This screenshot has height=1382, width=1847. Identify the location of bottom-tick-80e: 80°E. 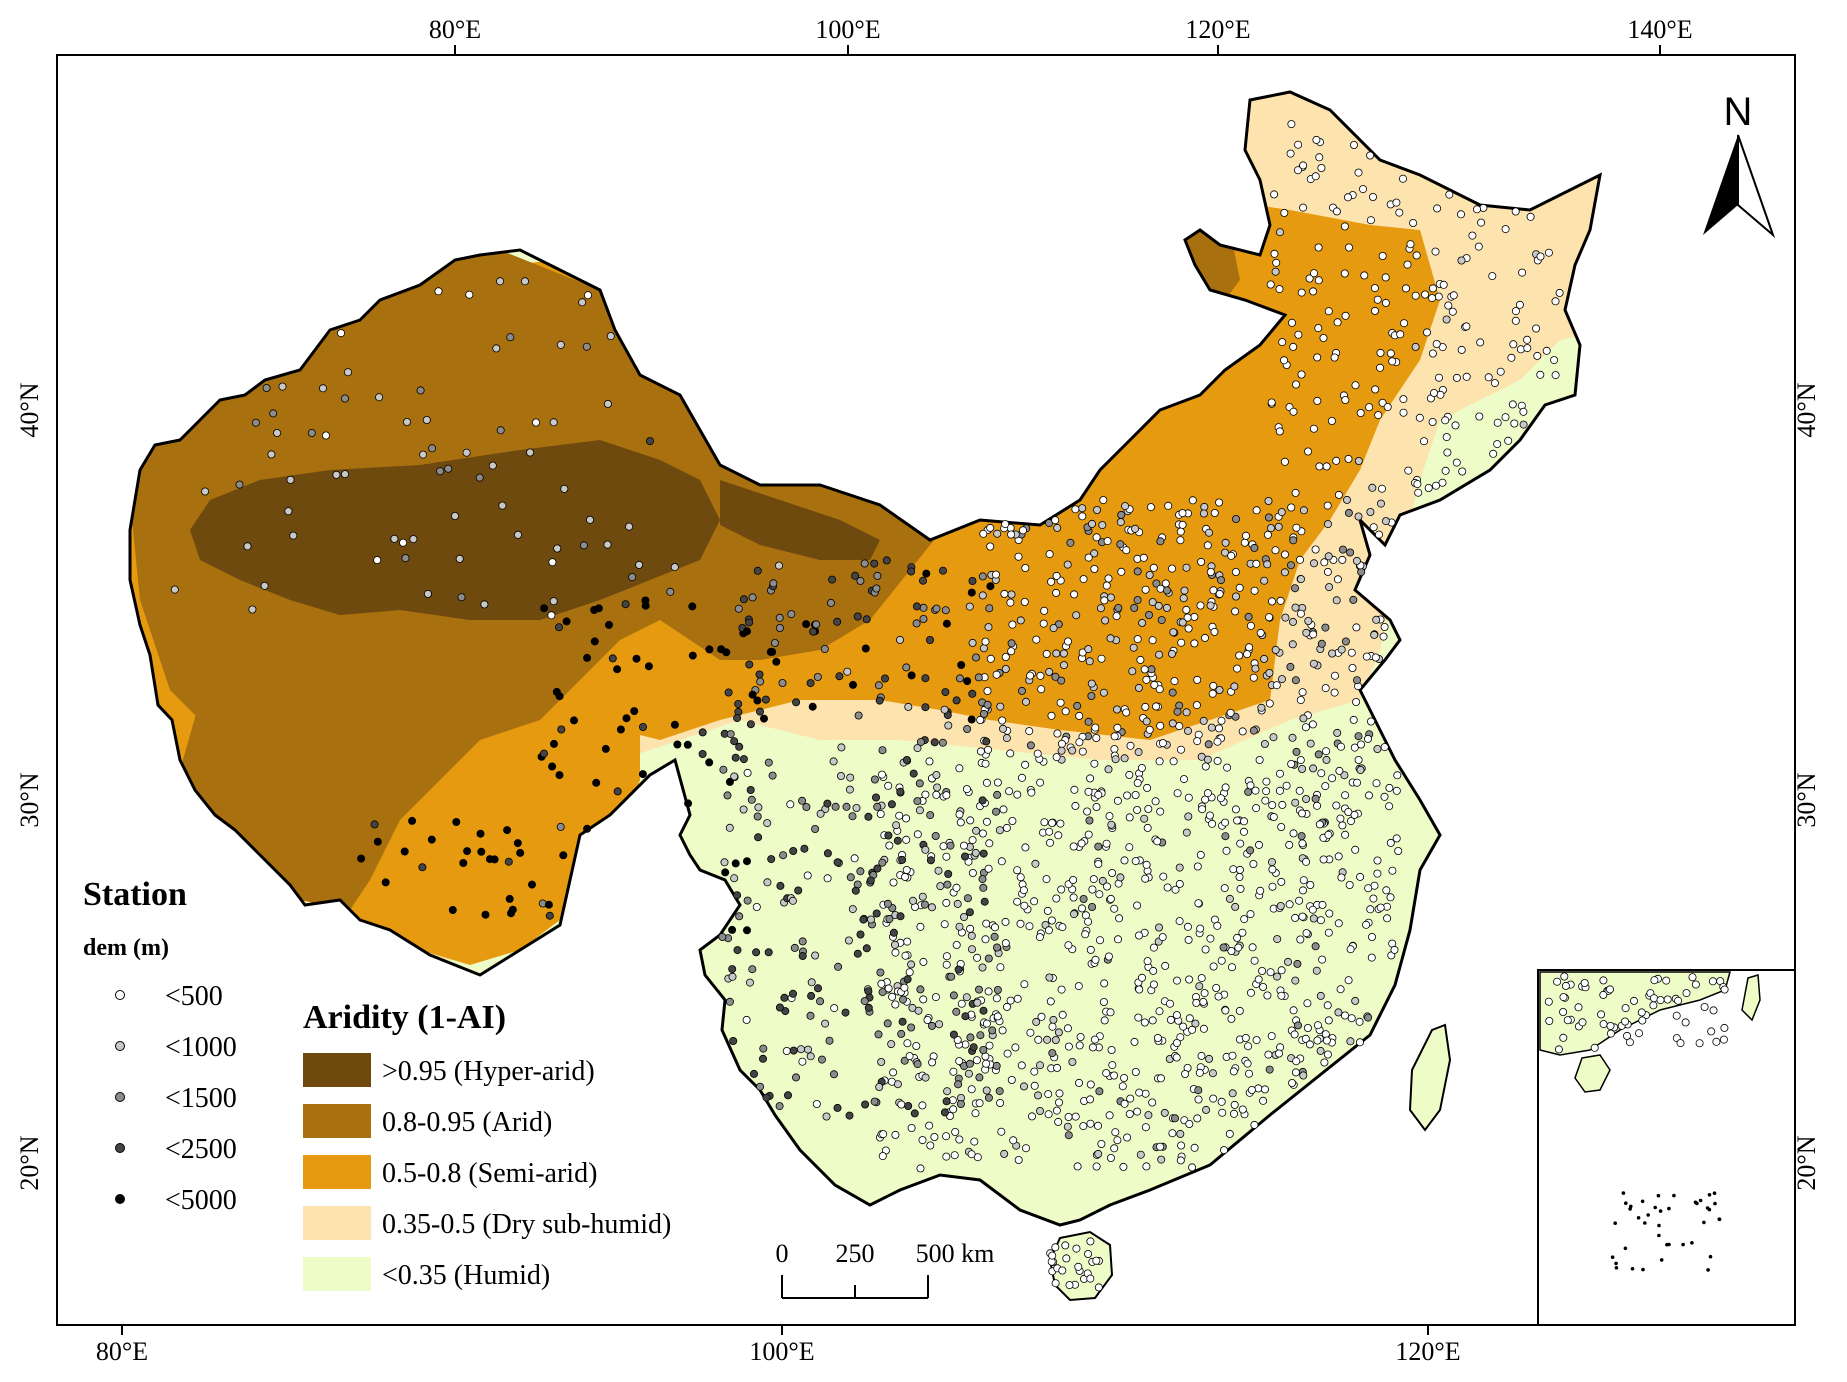
(122, 1351).